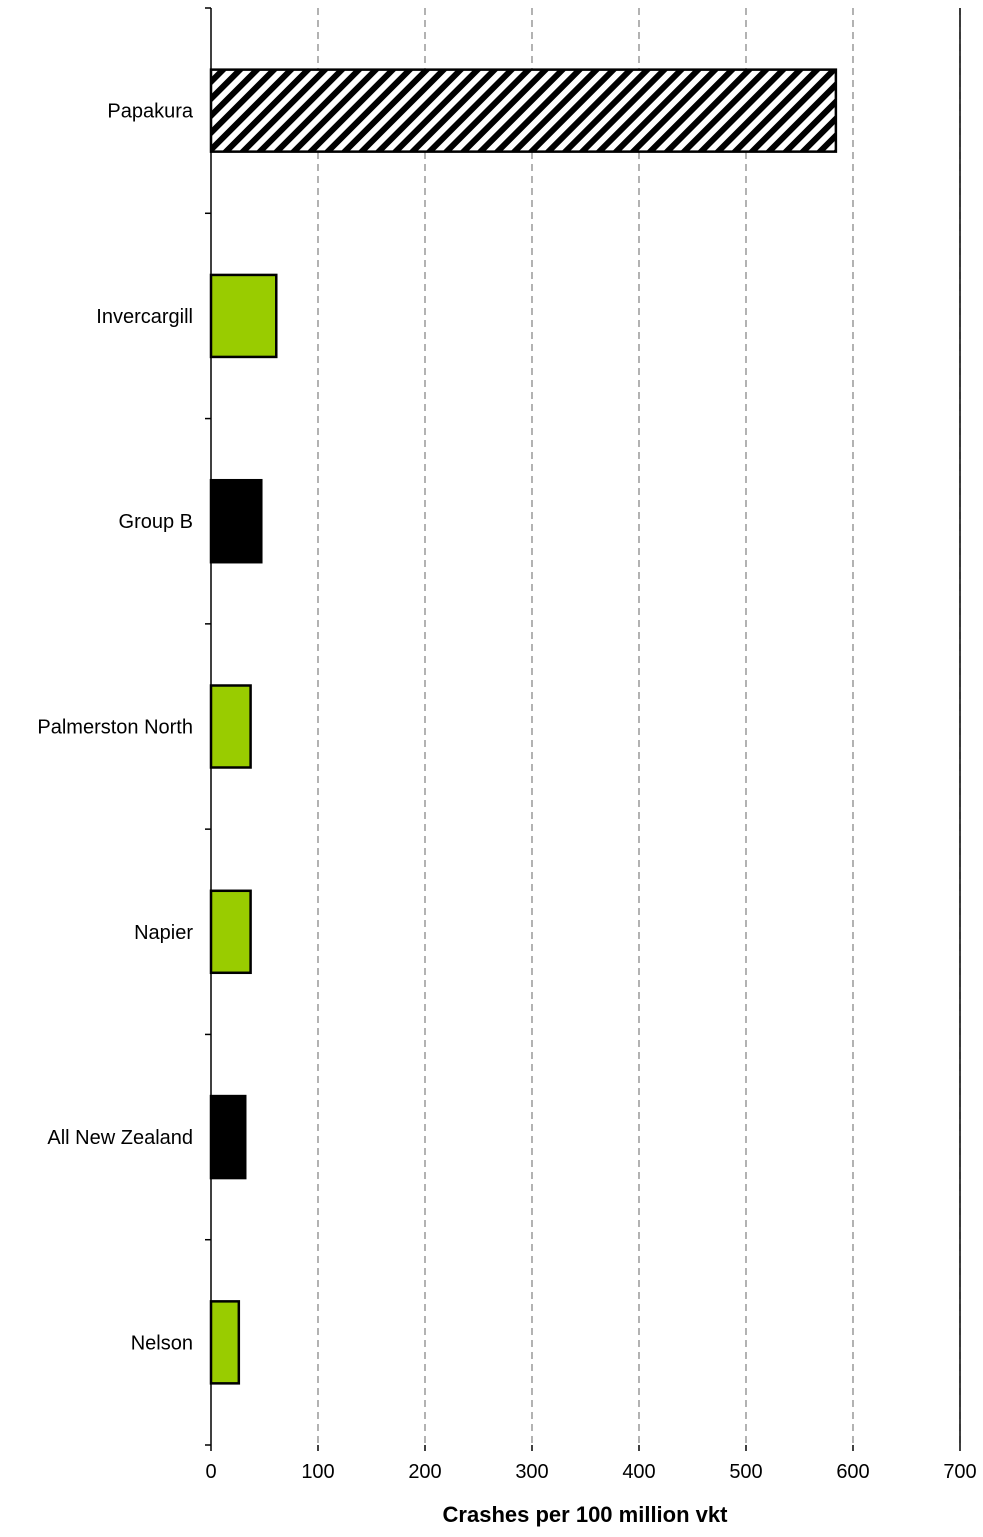 This screenshot has width=983, height=1537. What do you see at coordinates (236, 521) in the screenshot?
I see `bar-group-b` at bounding box center [236, 521].